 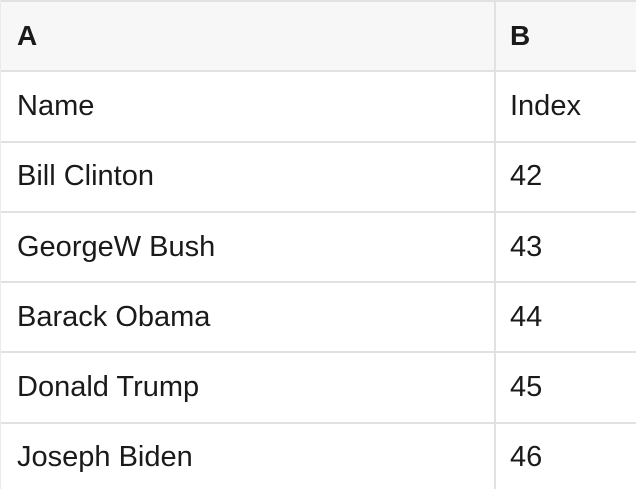 I want to click on table-row: Joseph Biden 46, so click(x=318, y=456).